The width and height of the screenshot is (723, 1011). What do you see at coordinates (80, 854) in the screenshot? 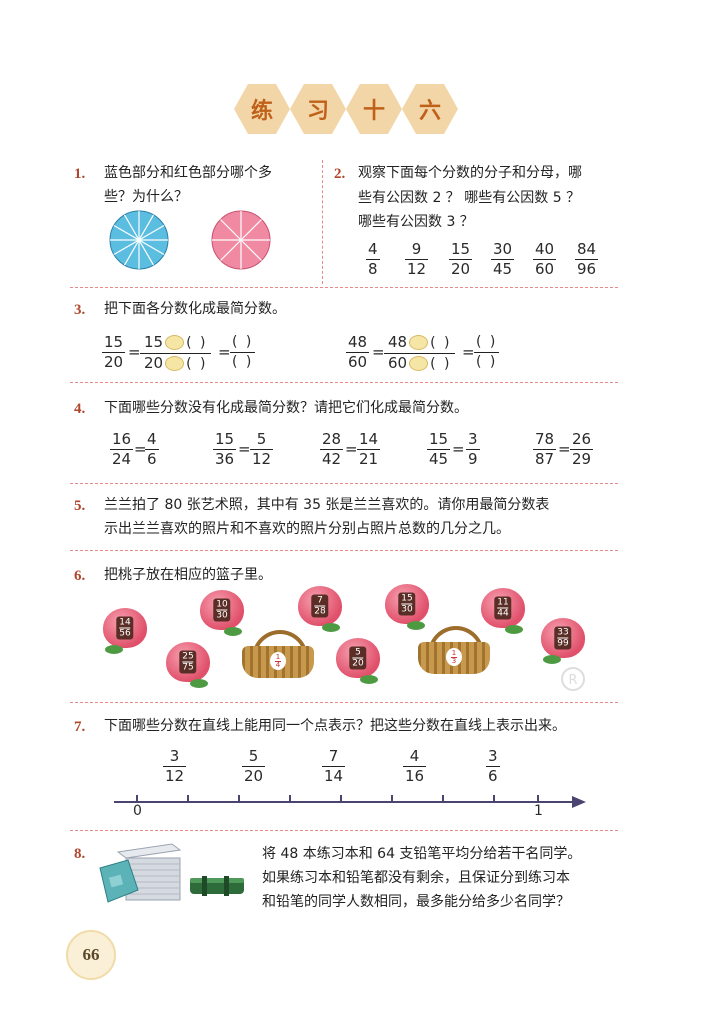
I see `q8-number: 8.` at bounding box center [80, 854].